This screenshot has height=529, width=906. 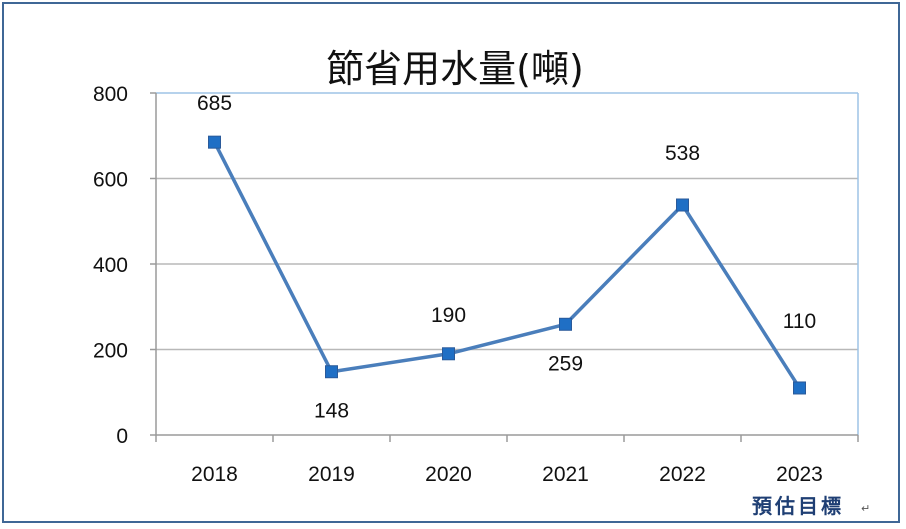 What do you see at coordinates (565, 363) in the screenshot?
I see `data-label: 259` at bounding box center [565, 363].